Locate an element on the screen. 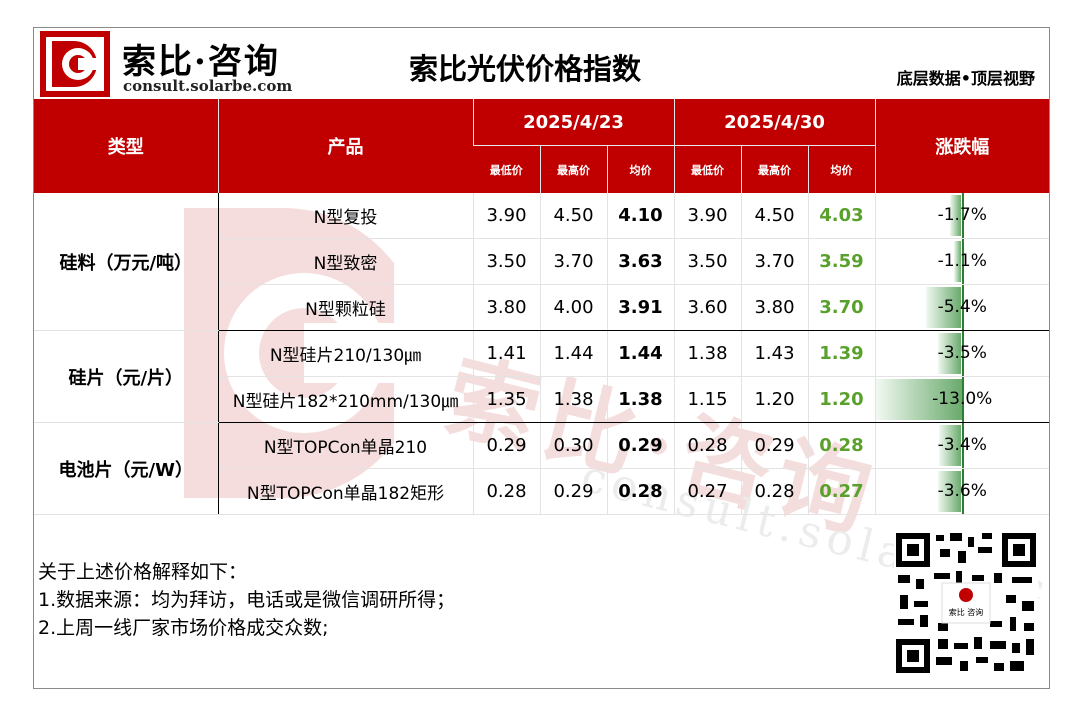  product-cell: N型硅片210/130㎛ is located at coordinates (345, 353).